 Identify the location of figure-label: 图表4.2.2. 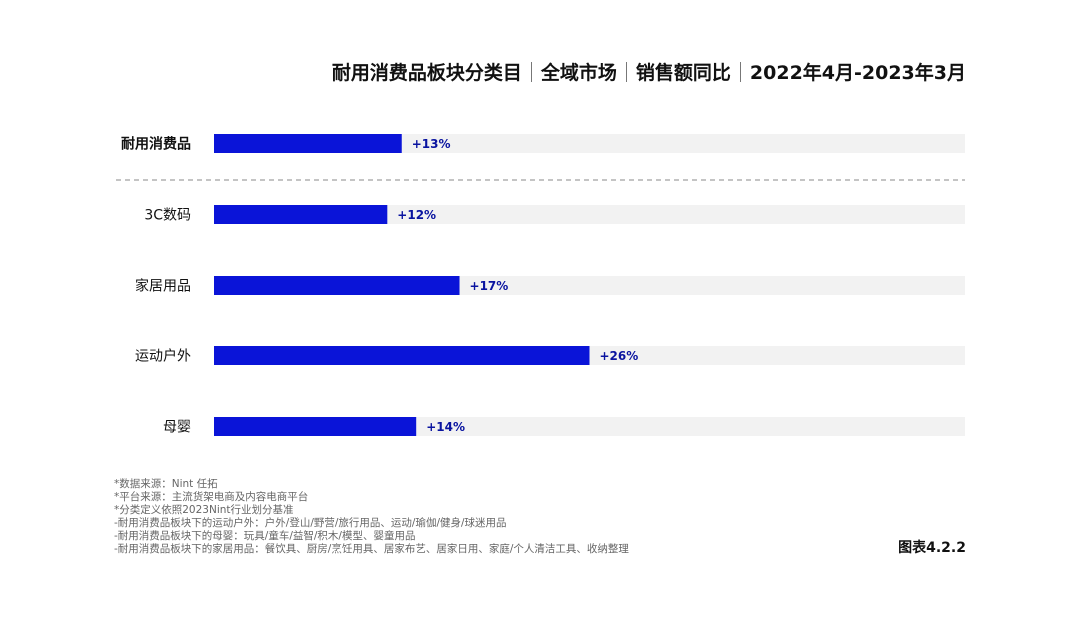
(932, 548).